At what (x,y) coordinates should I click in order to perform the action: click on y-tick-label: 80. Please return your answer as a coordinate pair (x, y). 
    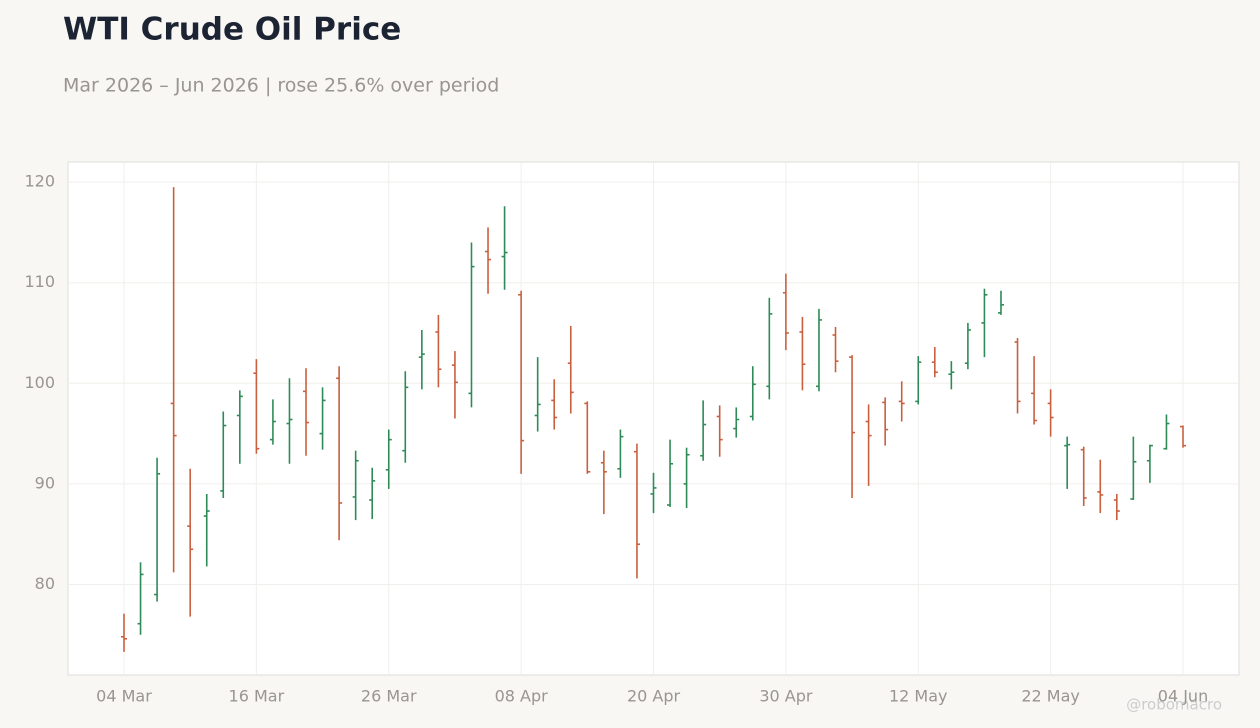
    Looking at the image, I should click on (45, 583).